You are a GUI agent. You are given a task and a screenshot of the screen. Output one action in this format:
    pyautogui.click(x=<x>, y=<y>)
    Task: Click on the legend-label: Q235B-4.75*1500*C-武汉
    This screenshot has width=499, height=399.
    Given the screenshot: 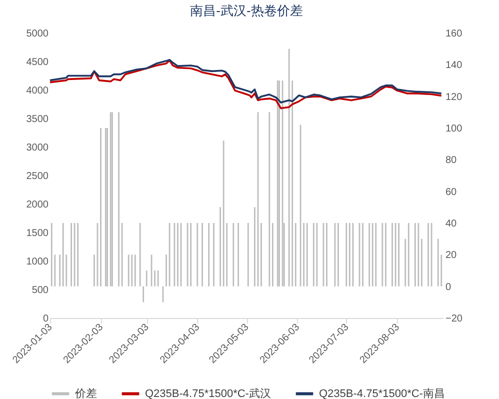 What is the action you would take?
    pyautogui.click(x=208, y=392)
    